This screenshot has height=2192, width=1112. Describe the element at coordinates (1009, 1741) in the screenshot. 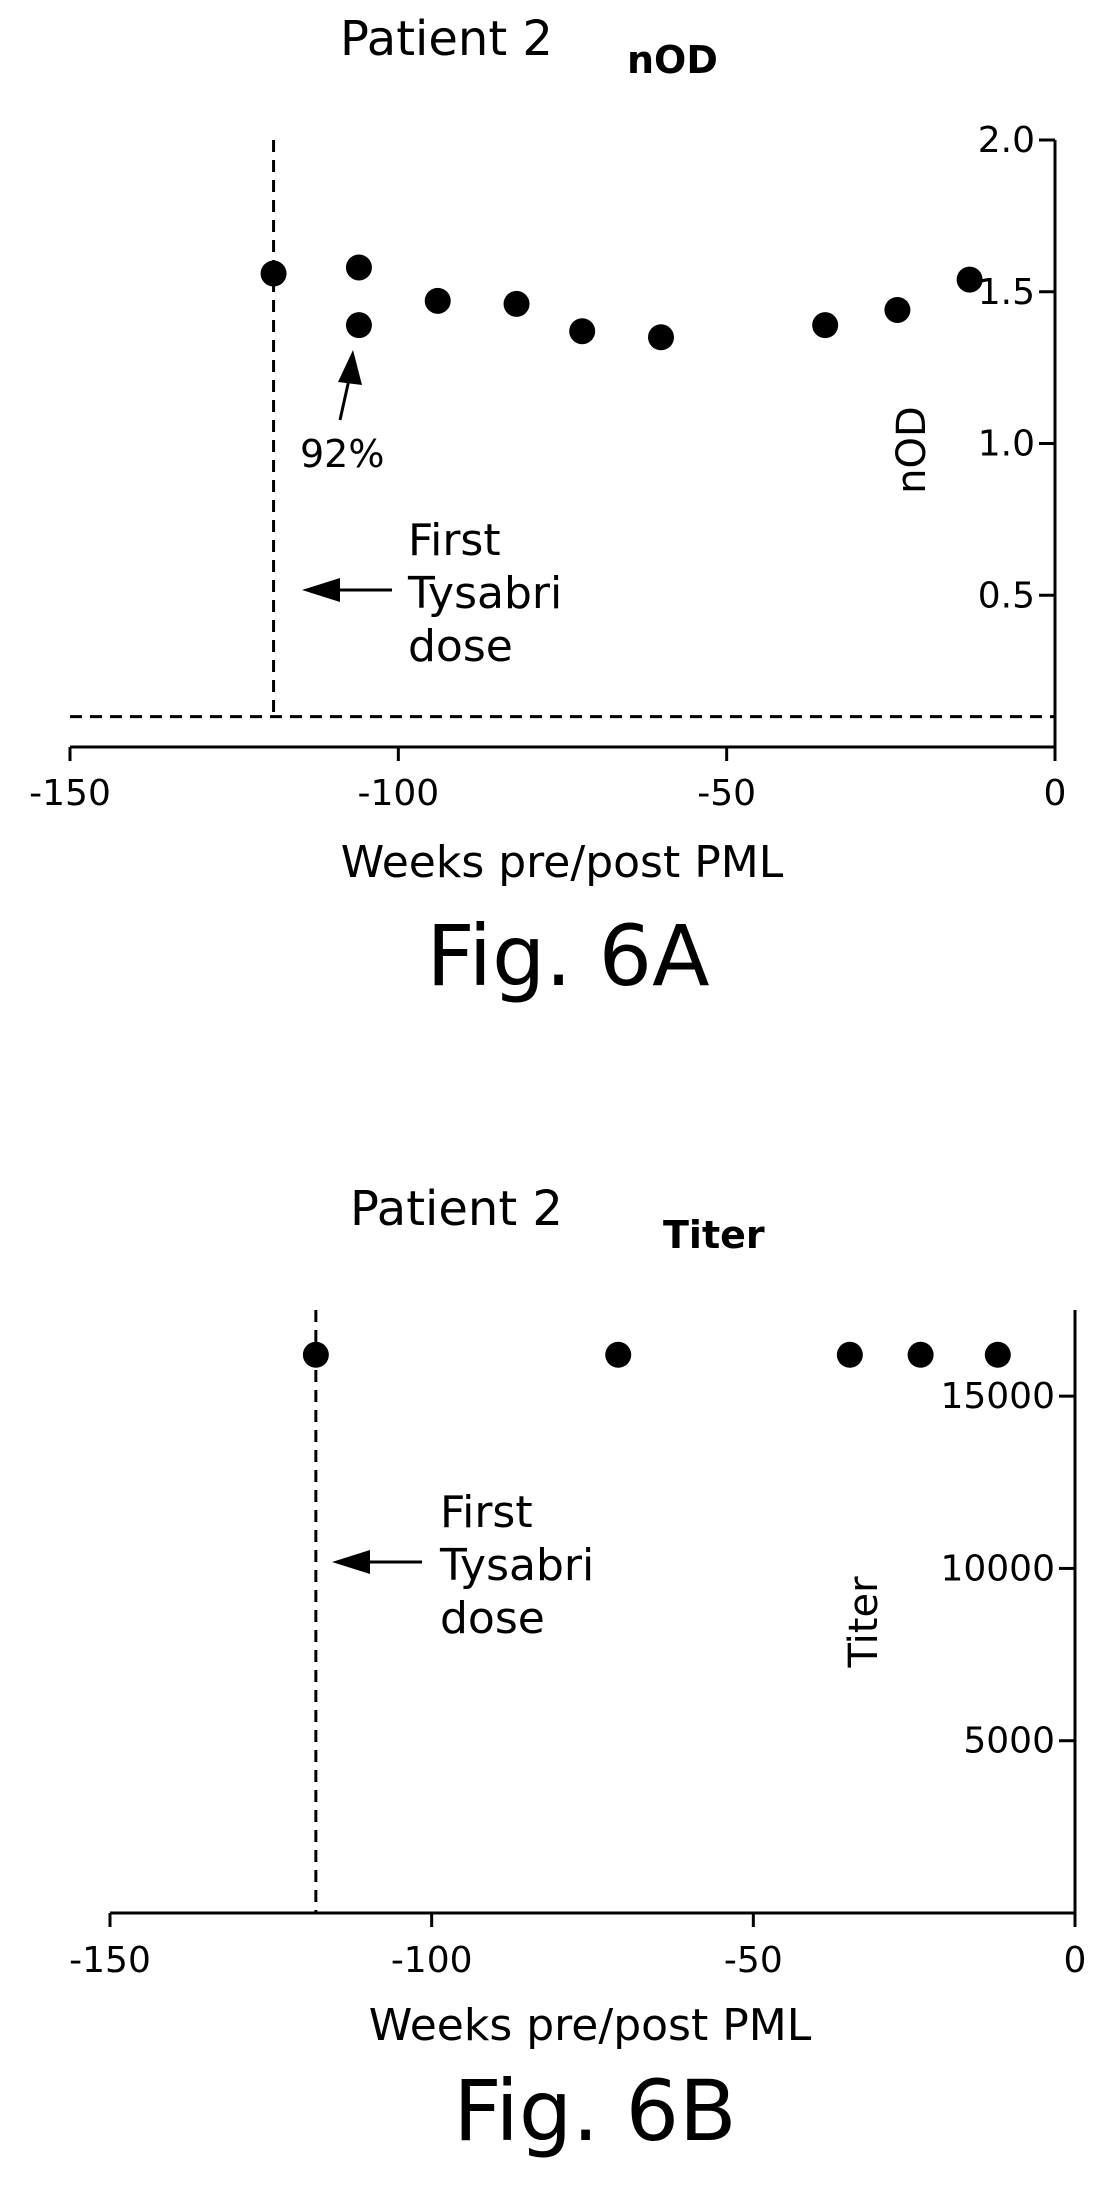

I see `y-tick-label: 5000` at that location.